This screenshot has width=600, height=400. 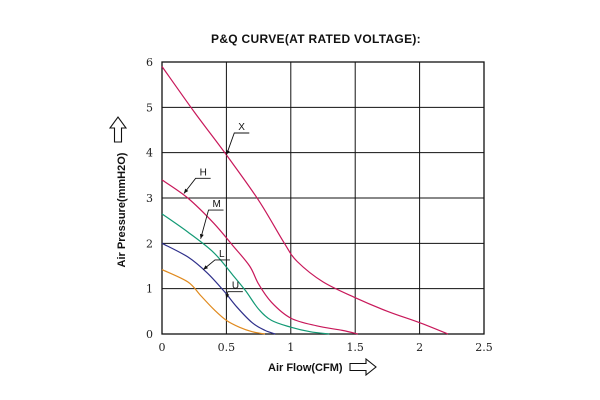 What do you see at coordinates (149, 243) in the screenshot?
I see `y-tick-label-2: 2` at bounding box center [149, 243].